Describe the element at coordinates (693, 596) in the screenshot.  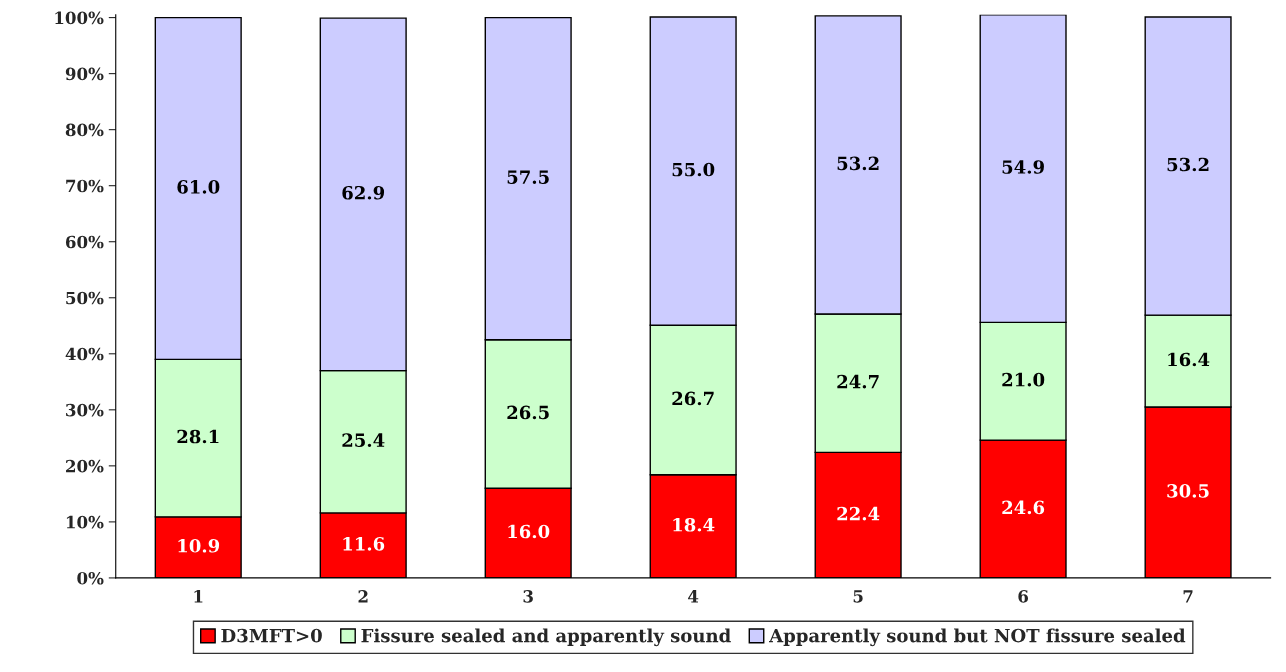
I see `x-tick-label: 4` at that location.